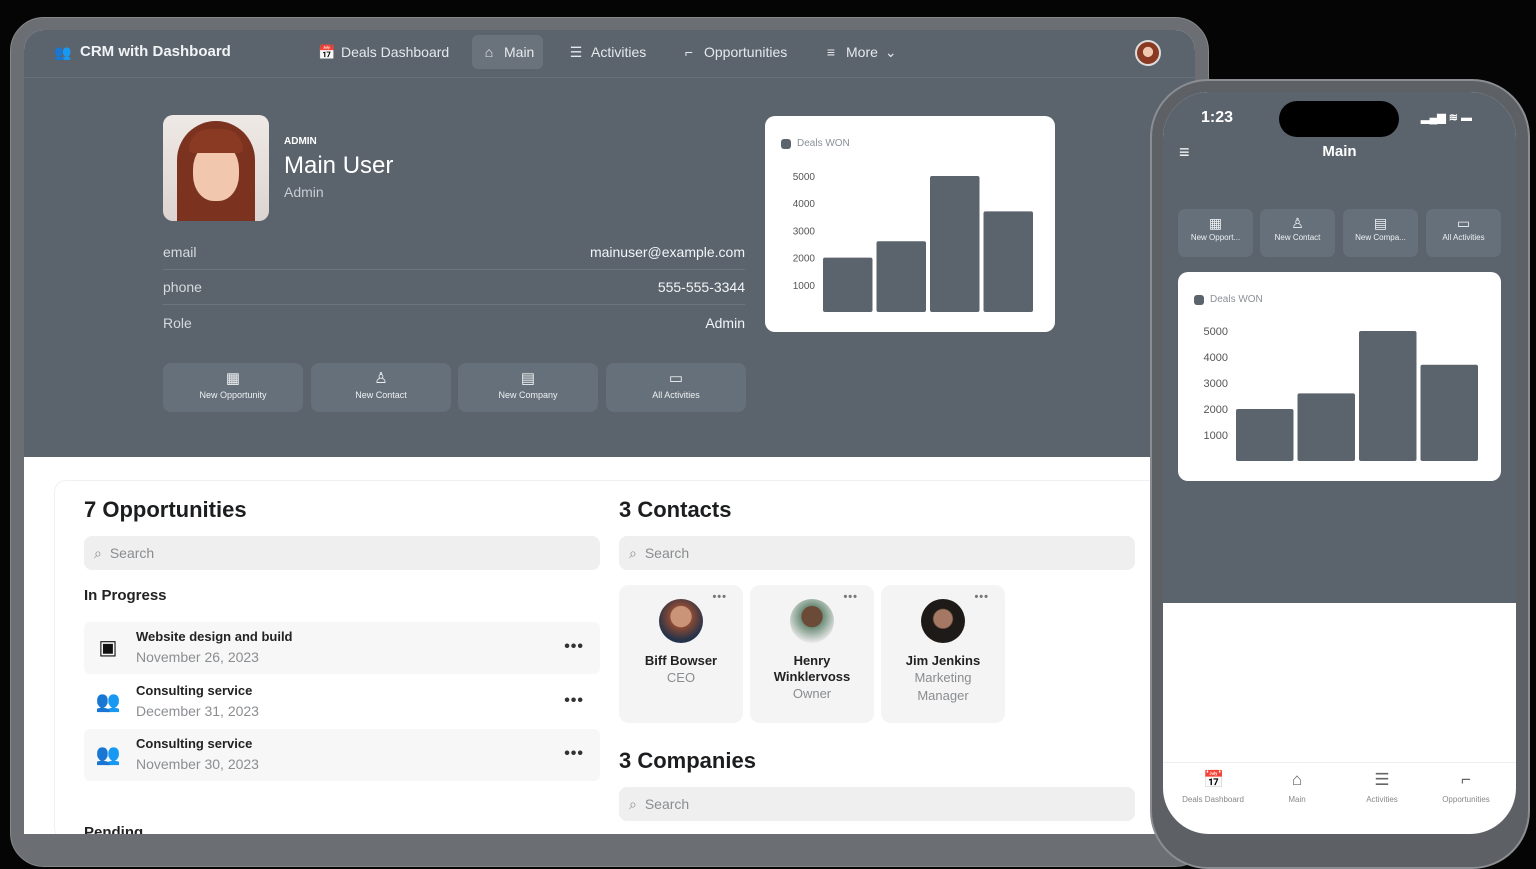 This screenshot has height=869, width=1536. I want to click on tab-main: ⌂ Main, so click(1297, 787).